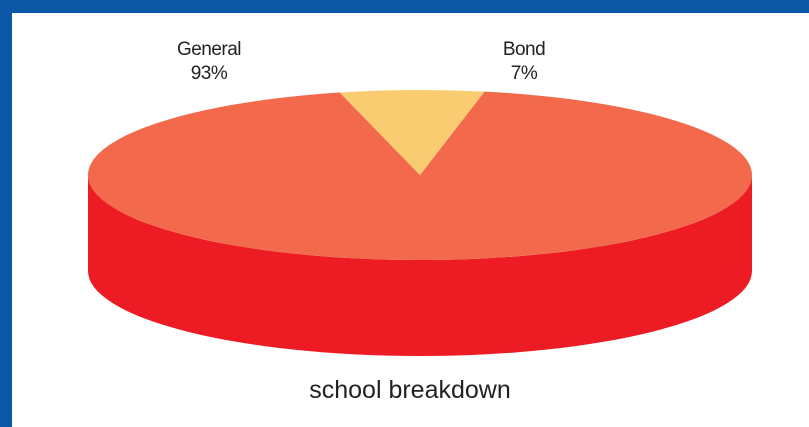 The width and height of the screenshot is (809, 427). Describe the element at coordinates (524, 62) in the screenshot. I see `slice-label-bond: Bond 7%` at that location.